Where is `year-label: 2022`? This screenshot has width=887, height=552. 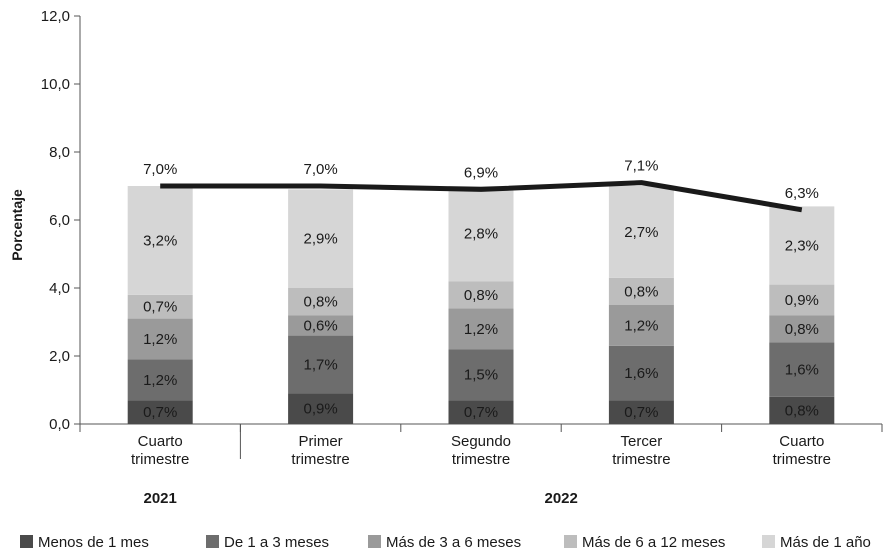 year-label: 2022 is located at coordinates (561, 498).